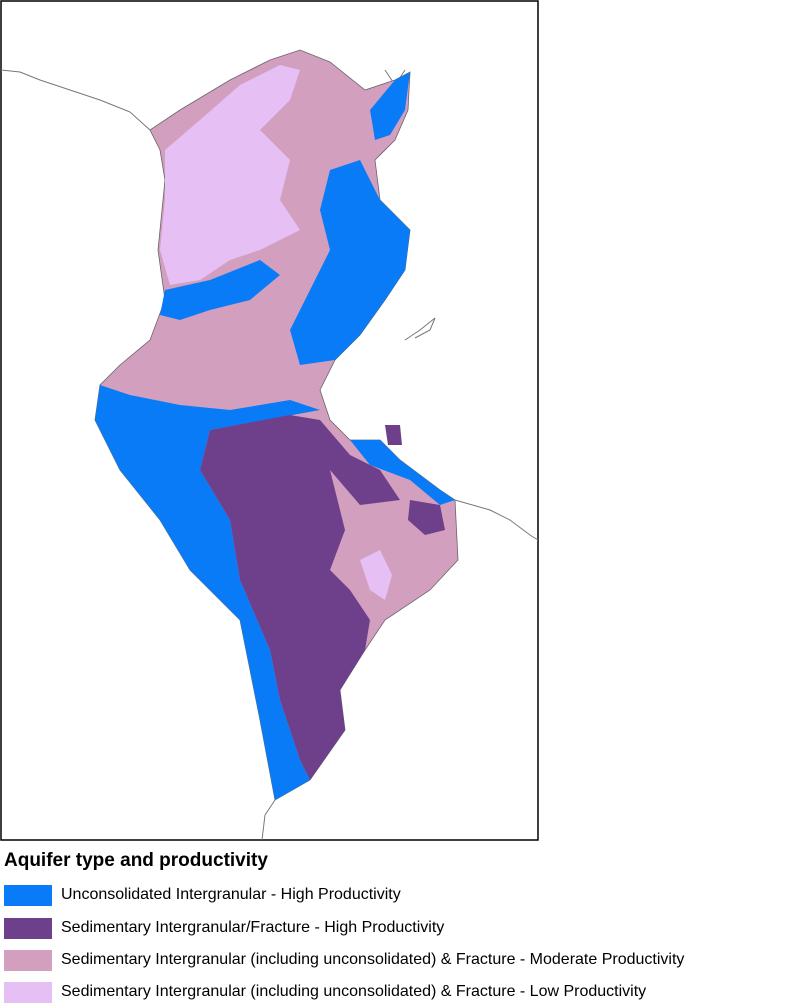 This screenshot has width=807, height=1003. I want to click on island-coast, so click(420, 329).